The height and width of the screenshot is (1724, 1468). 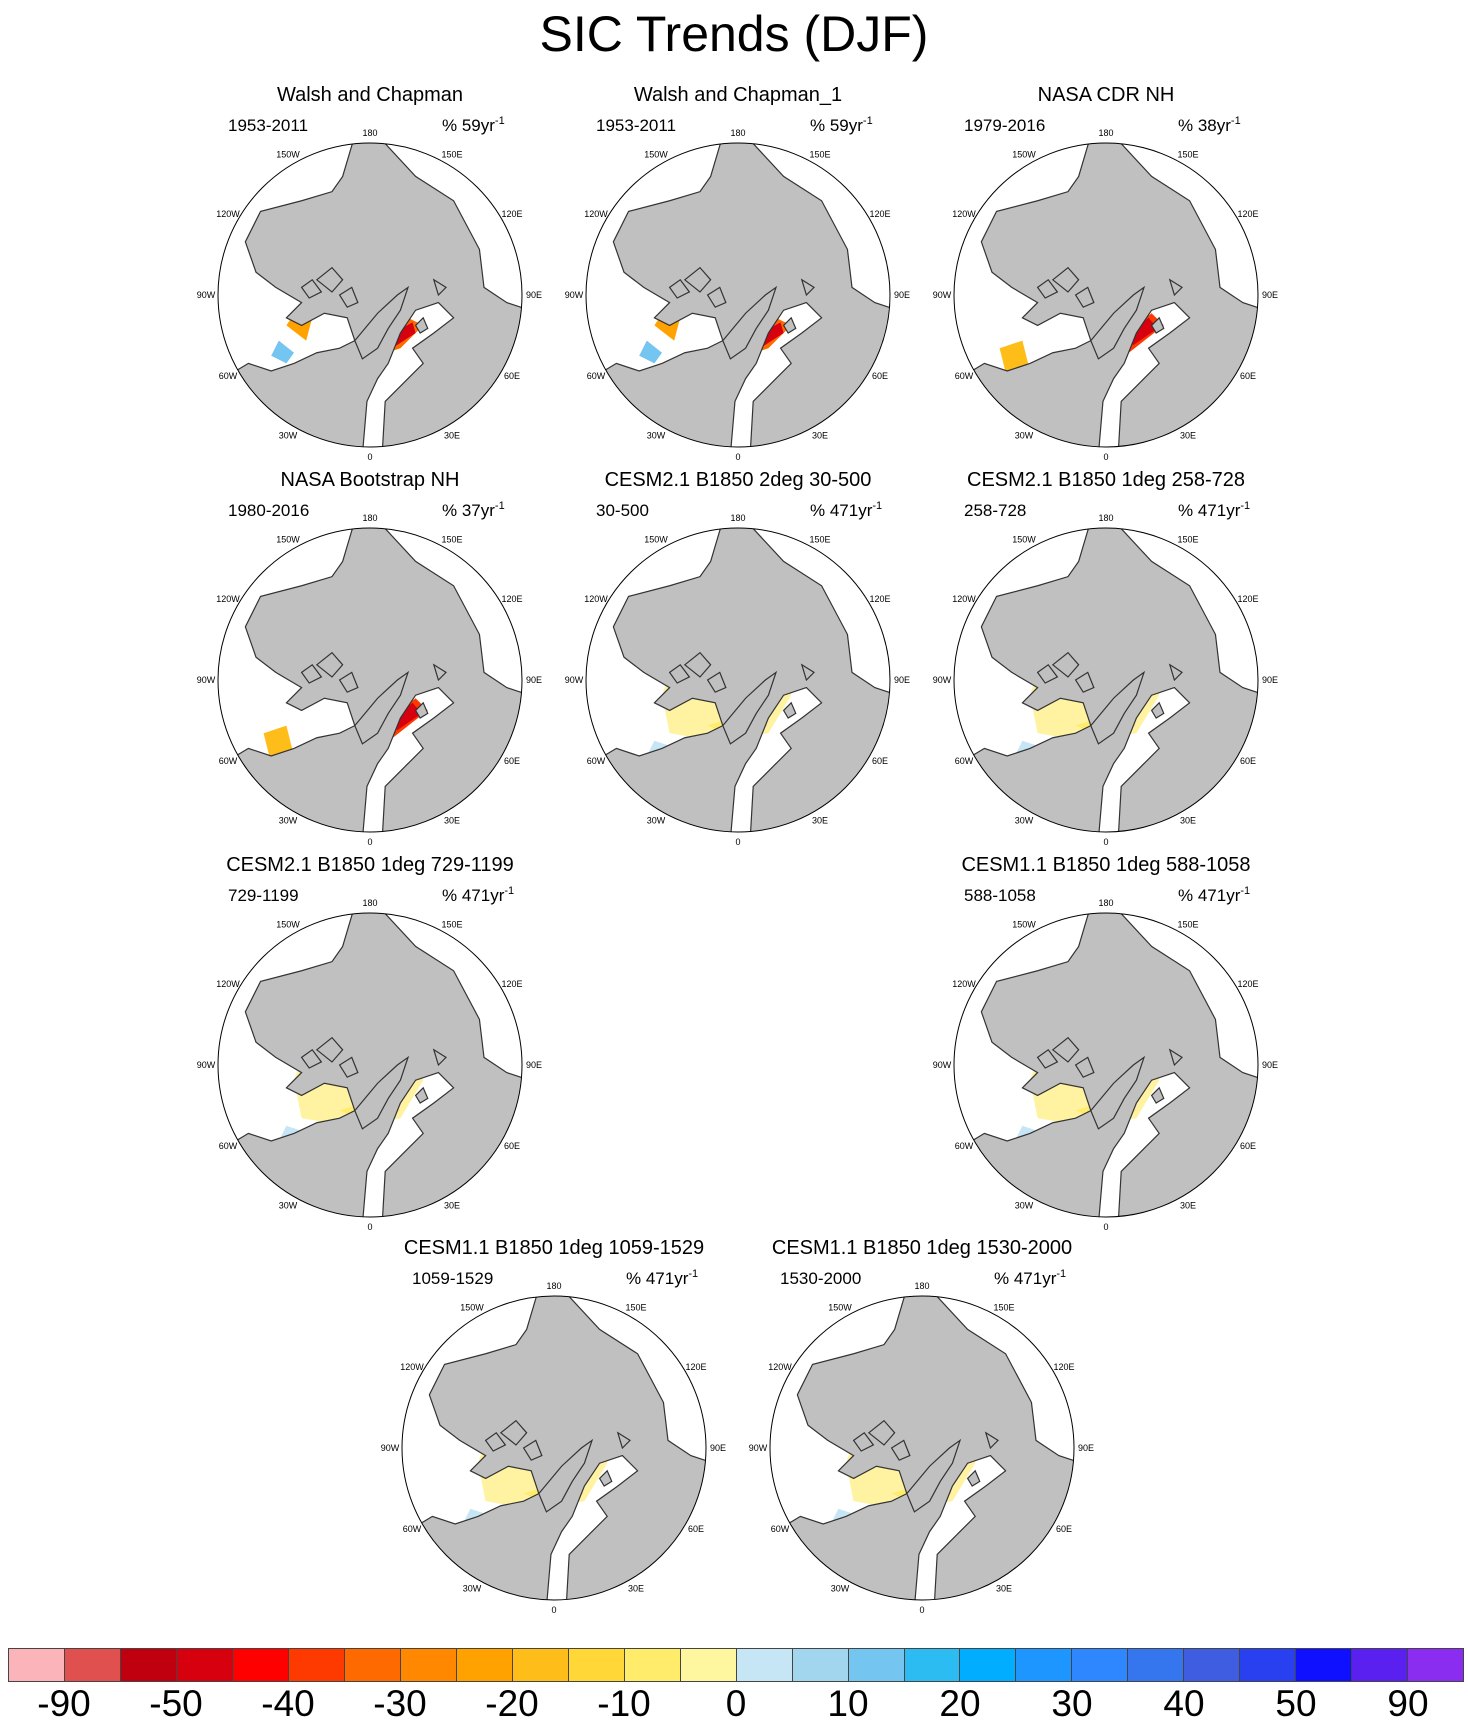 I want to click on panel-title: CESM1.1 B1850 1deg 1530-2000, so click(x=922, y=1248).